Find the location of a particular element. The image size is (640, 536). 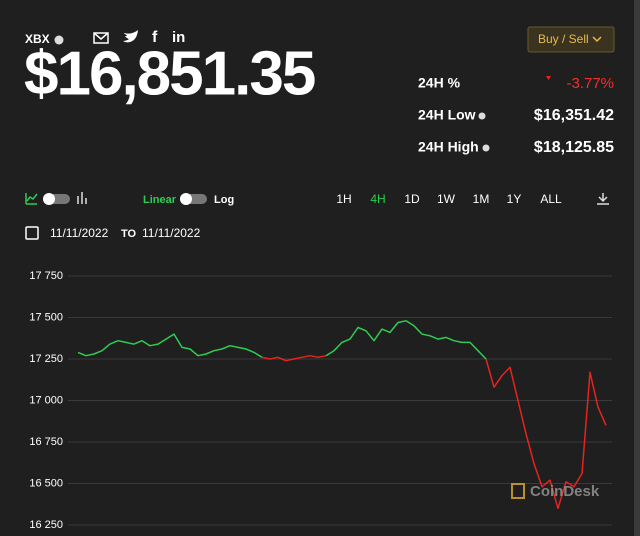

from-date: 11/11/2022 is located at coordinates (79, 233).